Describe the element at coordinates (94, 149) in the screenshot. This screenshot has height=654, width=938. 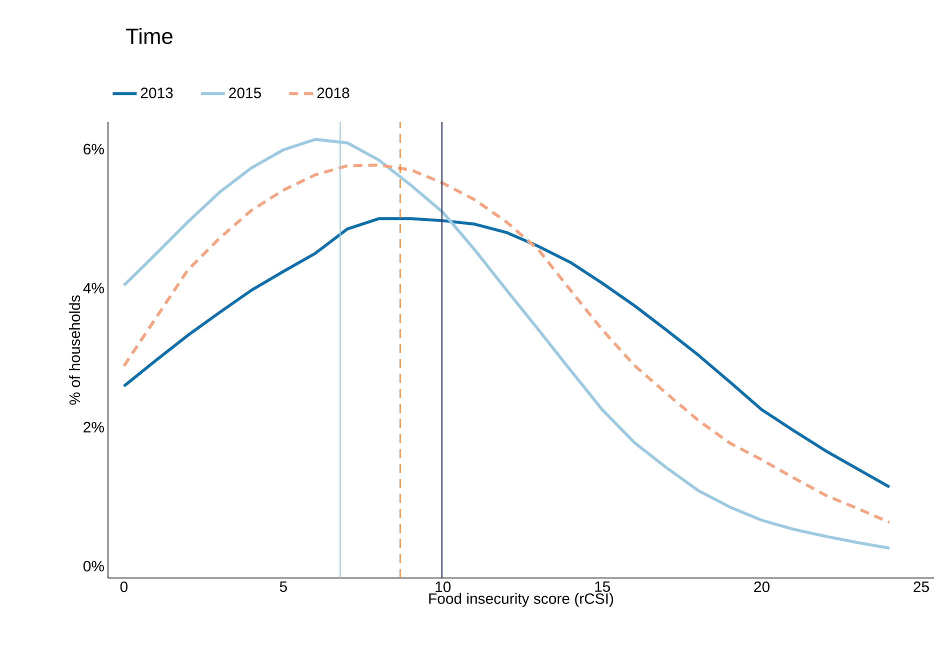
I see `y-tick-label: 6%` at that location.